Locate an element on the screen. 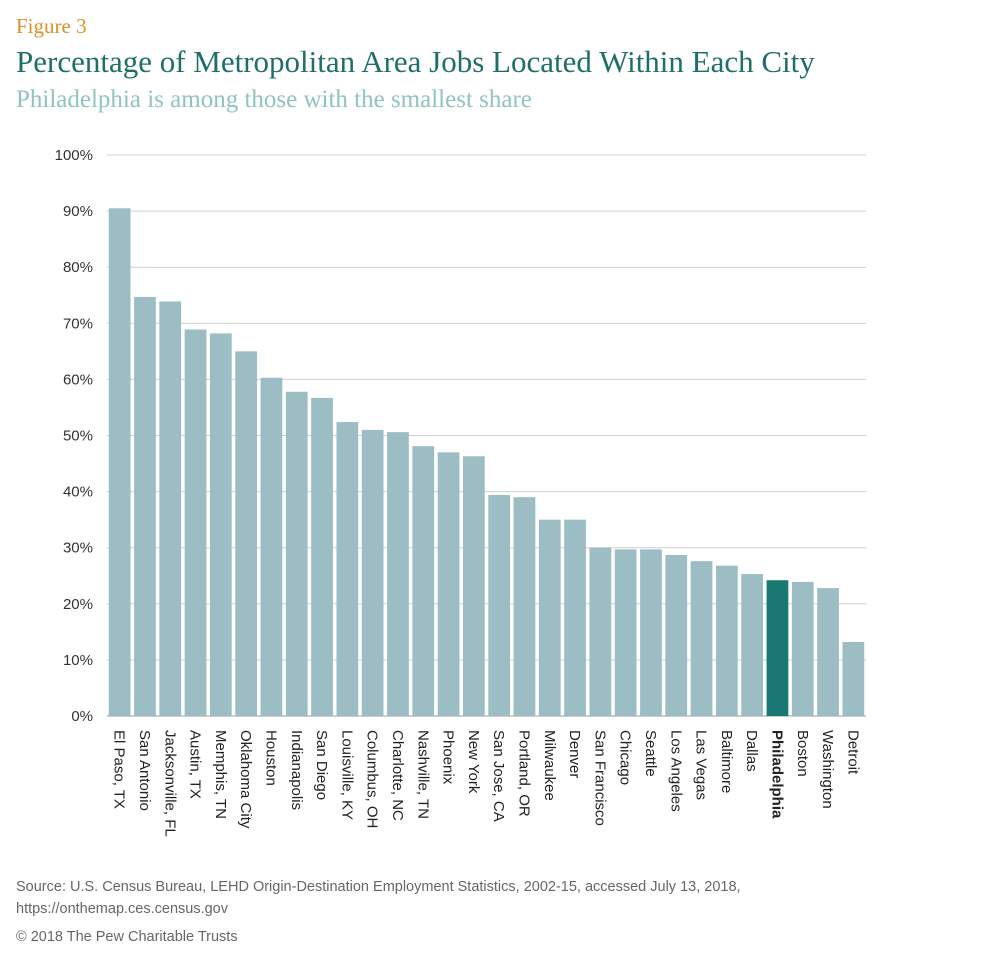 This screenshot has height=971, width=990. x-tick-label: Detroit is located at coordinates (852, 752).